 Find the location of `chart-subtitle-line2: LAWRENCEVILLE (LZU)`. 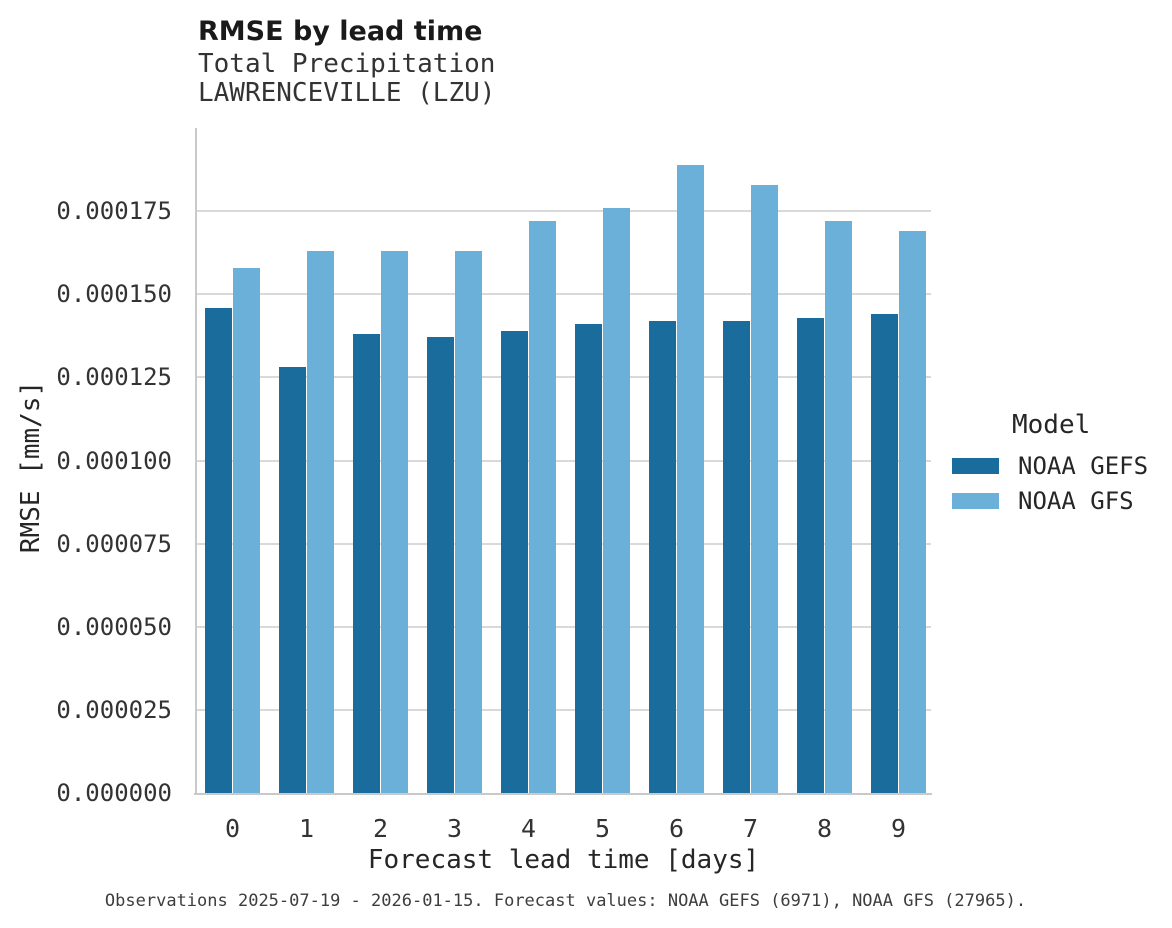

chart-subtitle-line2: LAWRENCEVILLE (LZU) is located at coordinates (347, 93).